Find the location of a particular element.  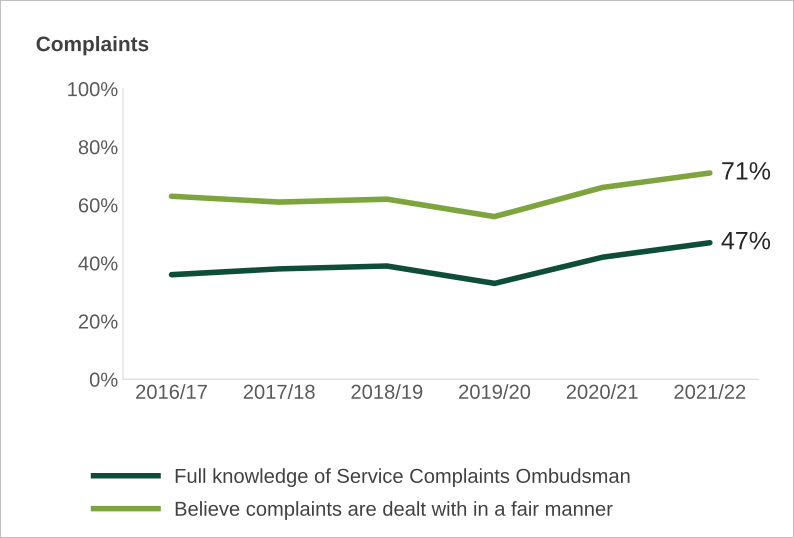

x-tick-label: 2021/22 is located at coordinates (710, 391).